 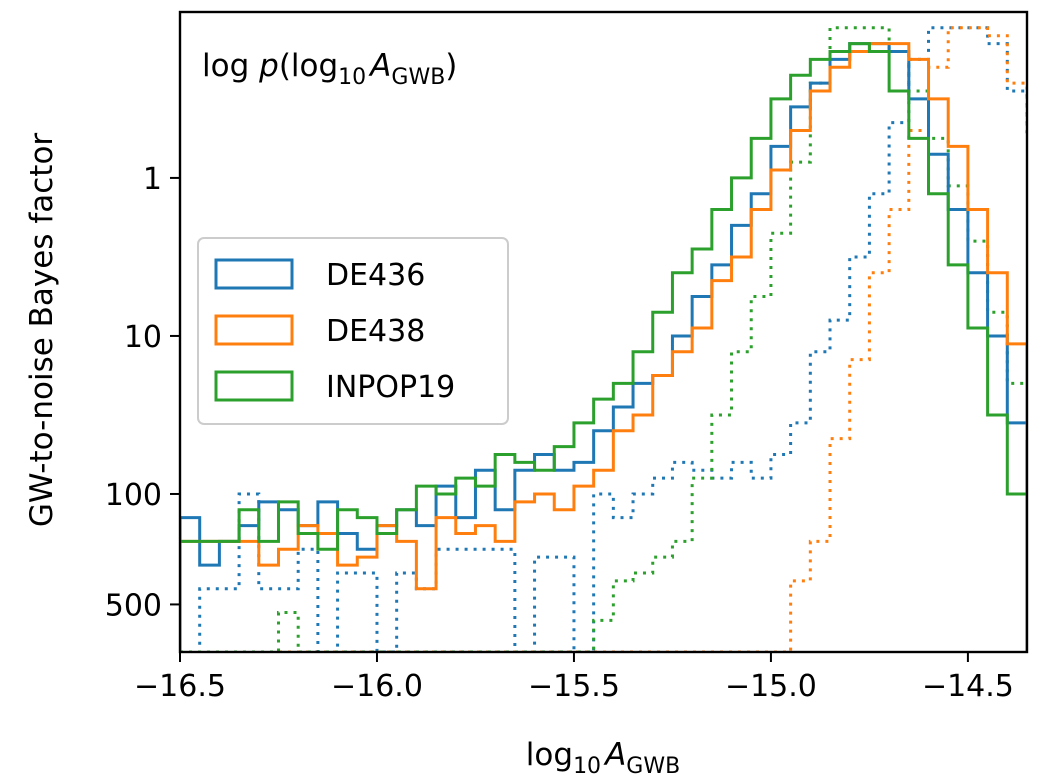 What do you see at coordinates (42, 330) in the screenshot?
I see `y-axis-title: GW-to-noise Bayes factor` at bounding box center [42, 330].